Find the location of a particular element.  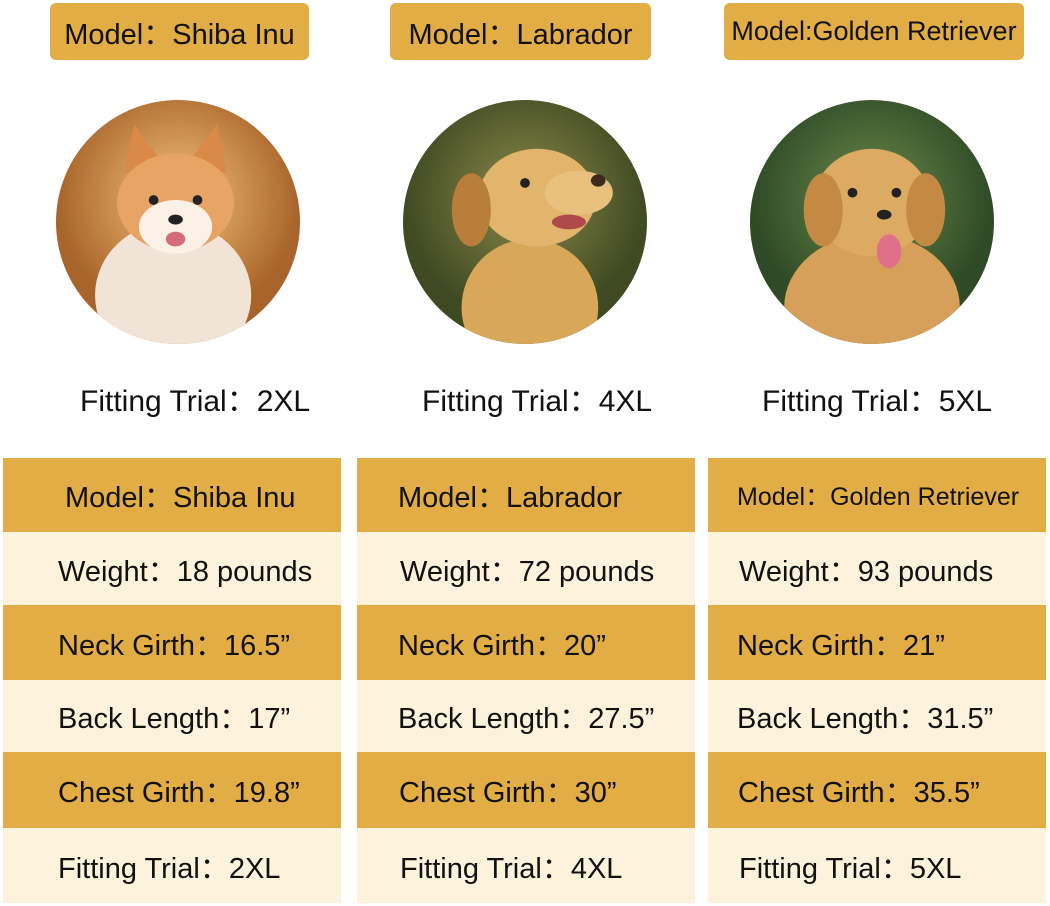

table-row-back-length: Back Length：31.5” is located at coordinates (877, 716).